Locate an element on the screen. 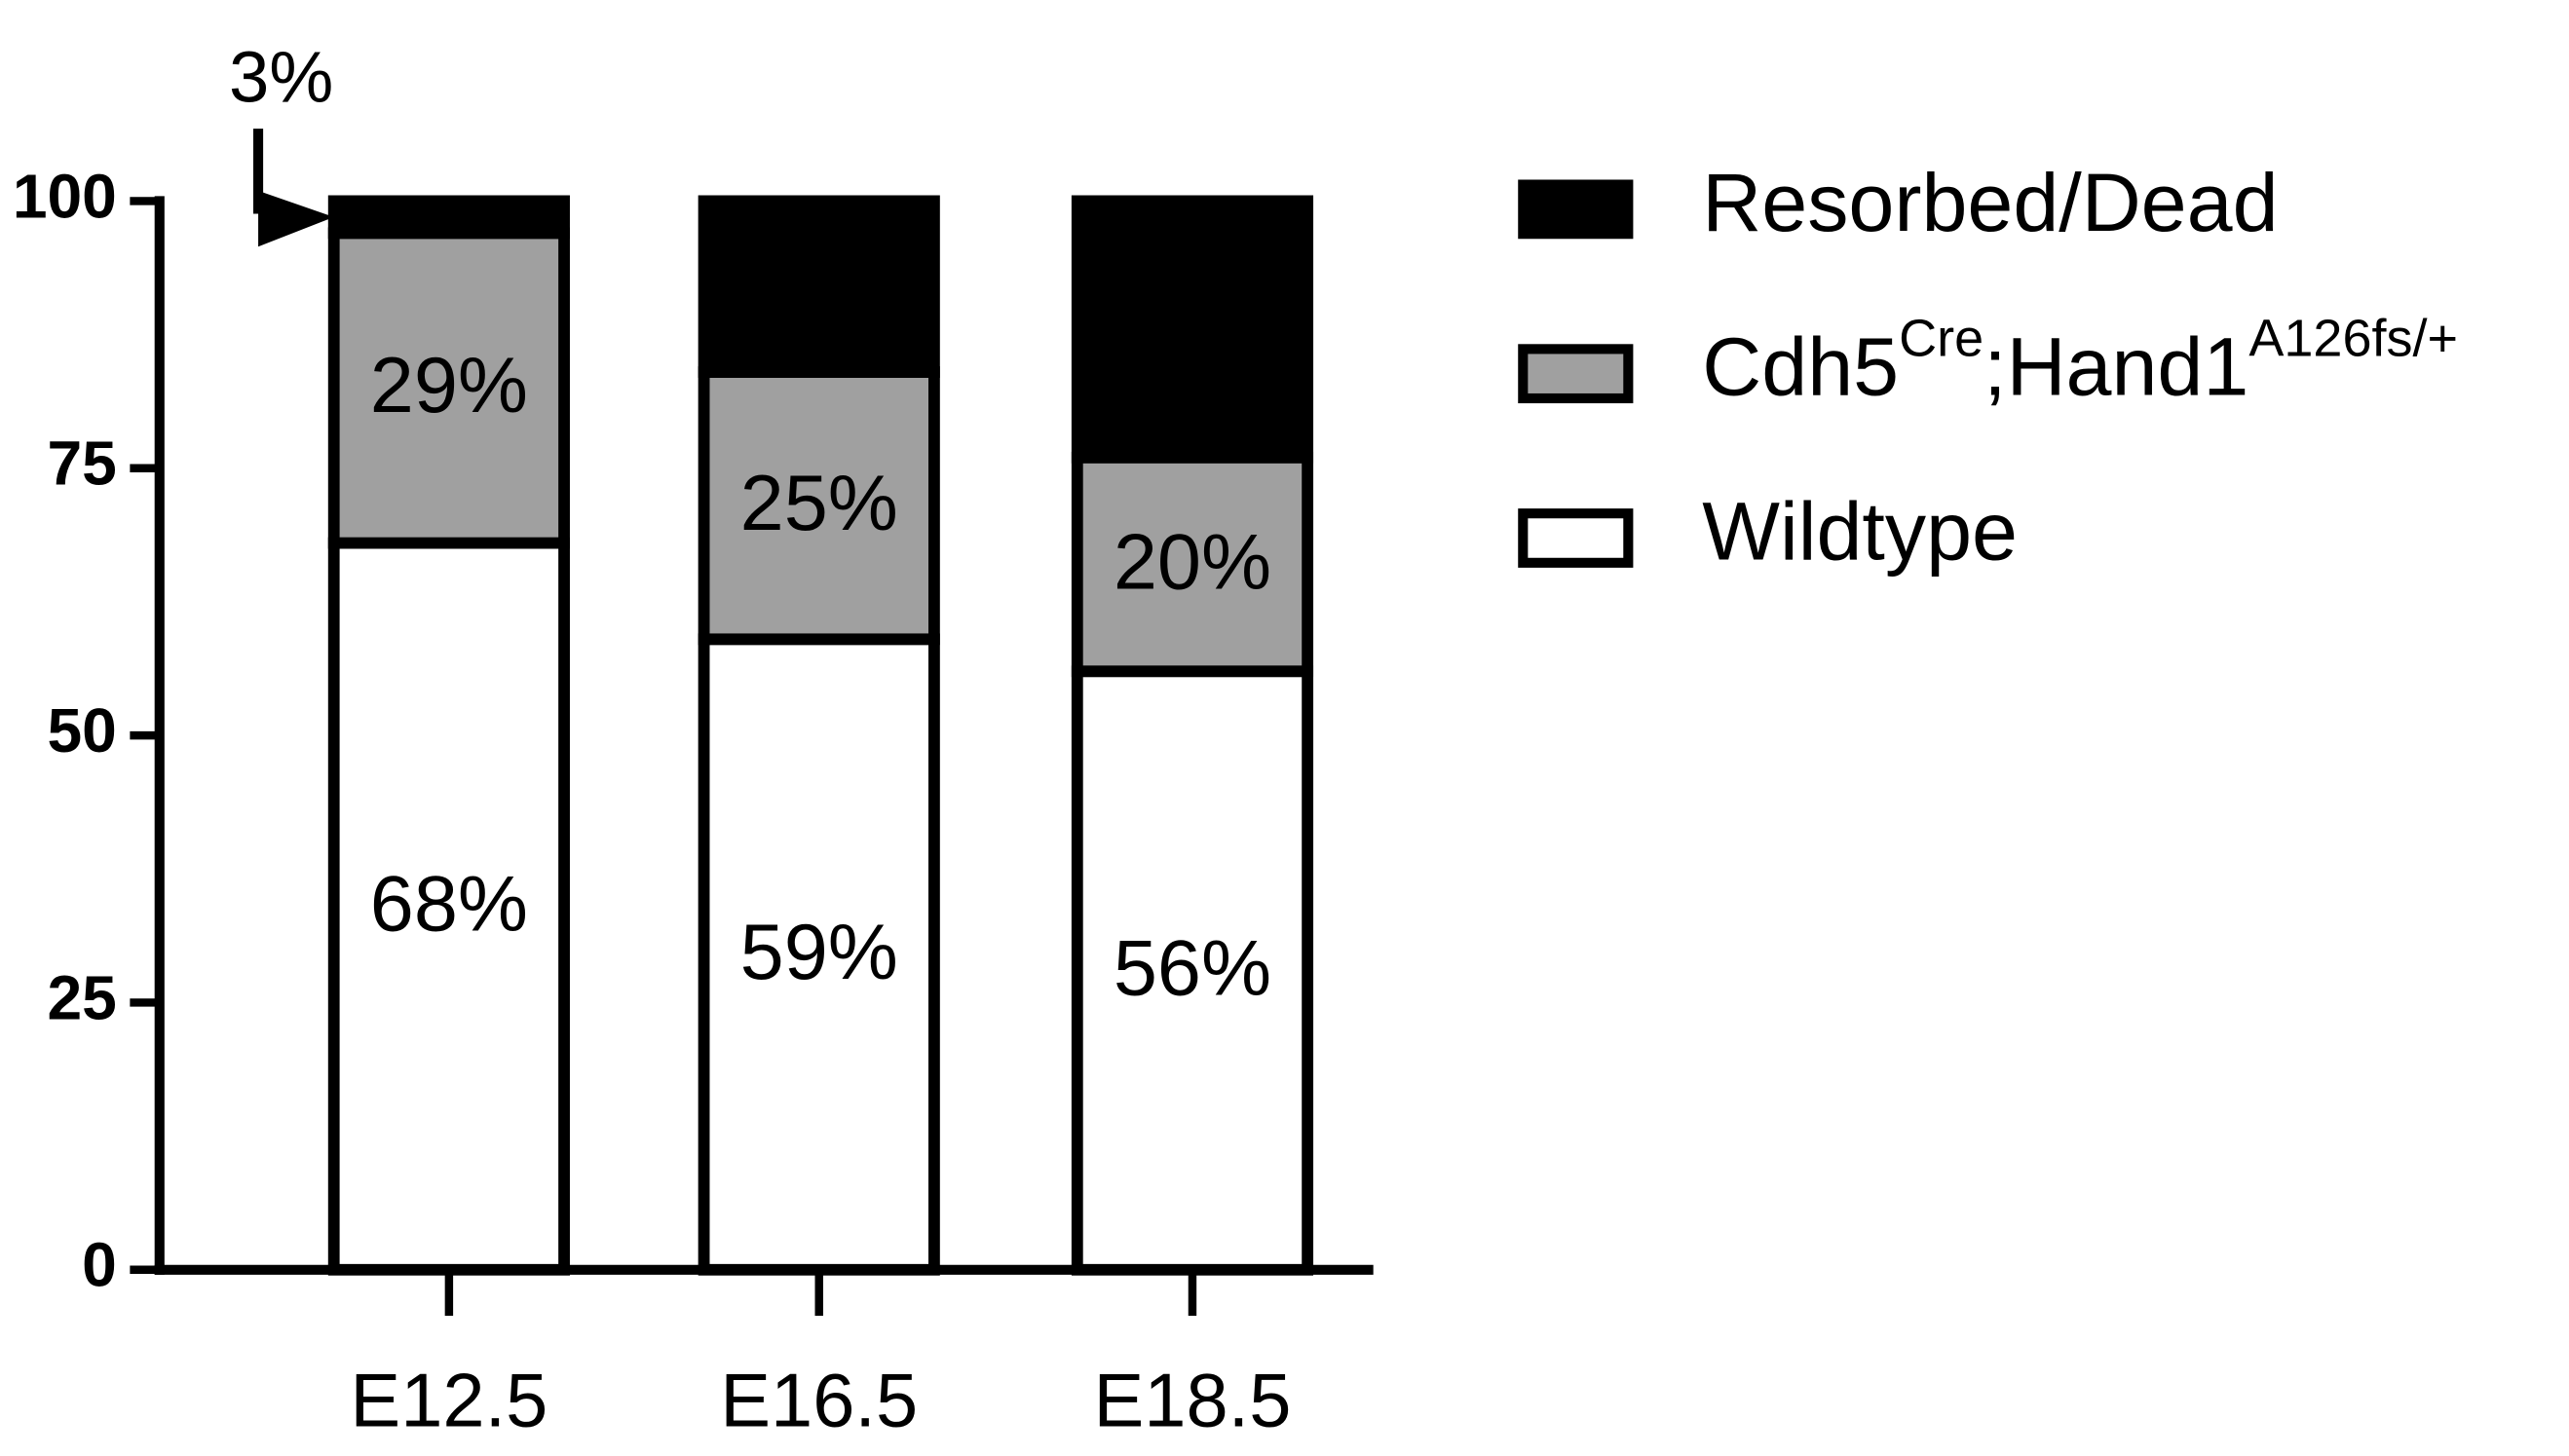 This screenshot has width=2569, height=1456. legend-label: Cdh5Cre;Hand1A126fs/+ is located at coordinates (2080, 361).